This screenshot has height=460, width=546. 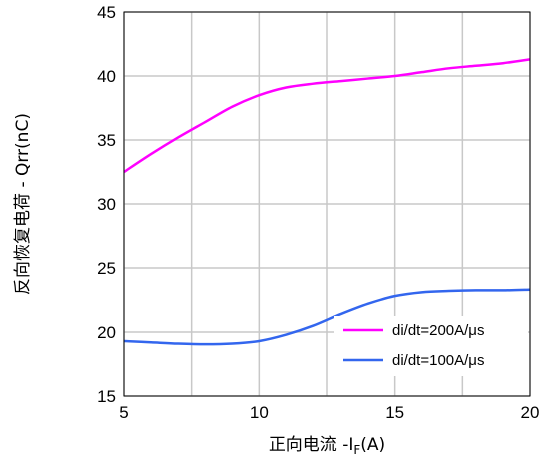 What do you see at coordinates (311, 445) in the screenshot?
I see `x-axis-label-main: 正向电流 -I` at bounding box center [311, 445].